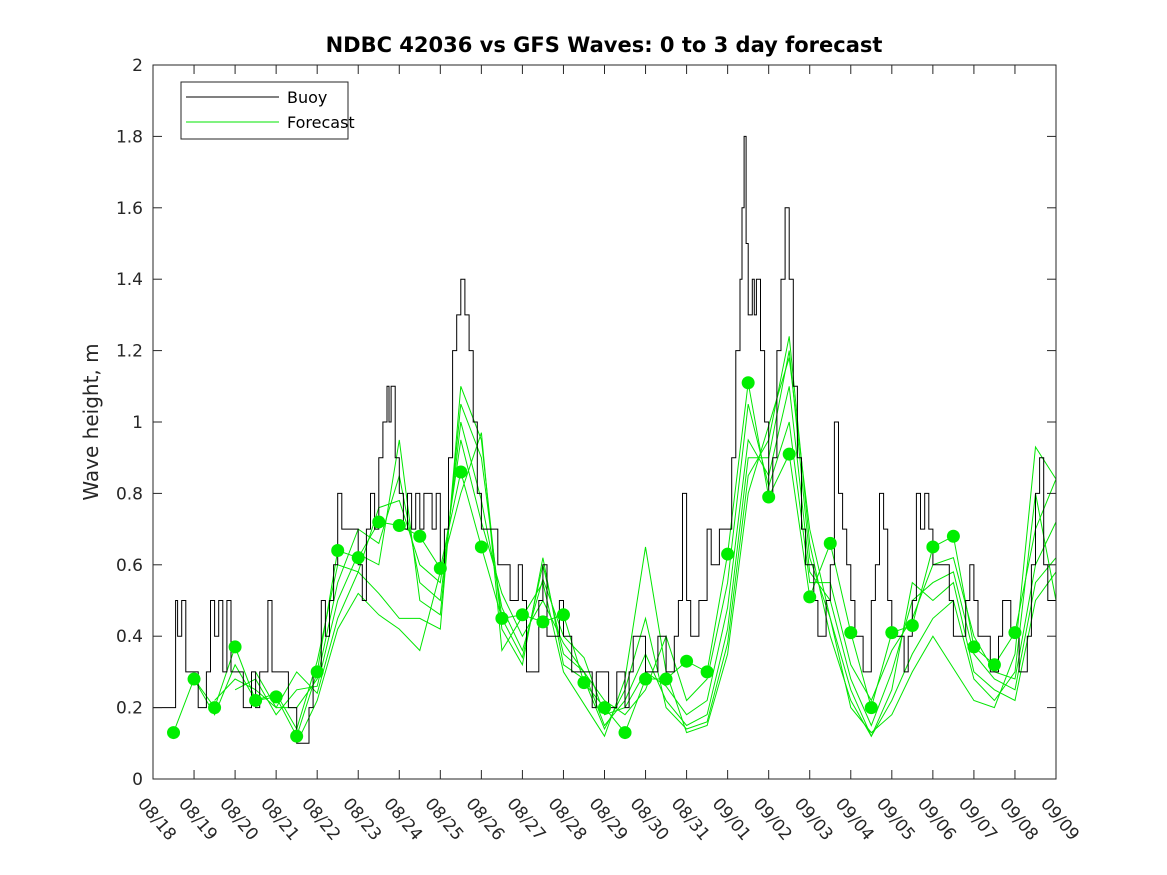 This screenshot has height=875, width=1167. I want to click on x-tick-label: 09/08, so click(1018, 819).